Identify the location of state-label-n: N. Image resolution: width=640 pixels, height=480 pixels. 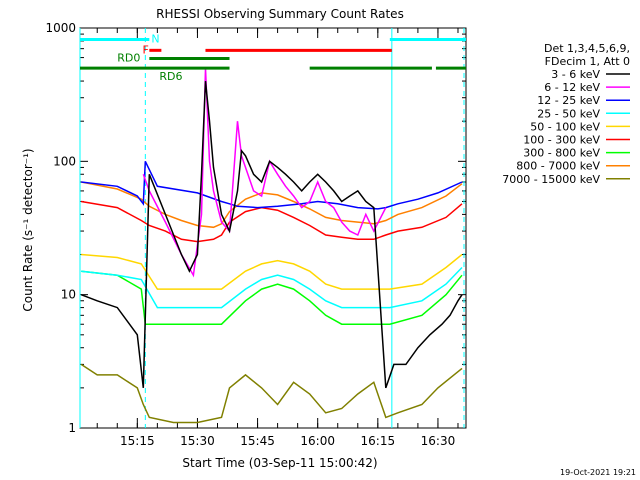
(155, 38).